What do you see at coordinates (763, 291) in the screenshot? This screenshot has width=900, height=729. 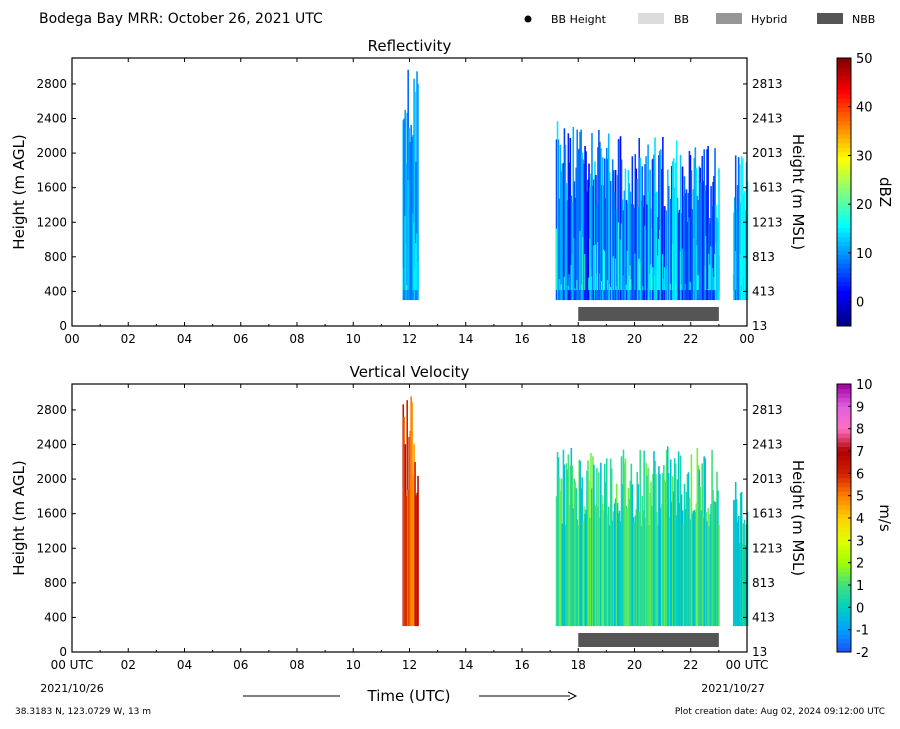 I see `y-tick-label-right: 413` at bounding box center [763, 291].